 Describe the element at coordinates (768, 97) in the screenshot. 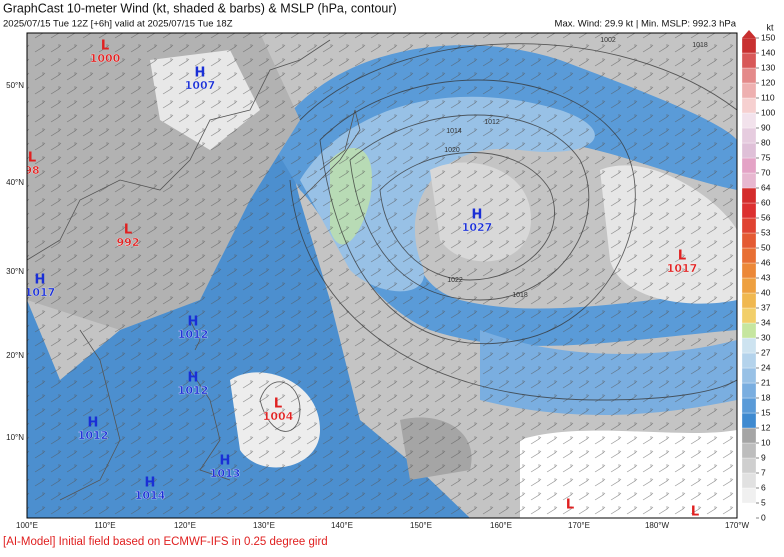

I see `colorbar-label: 110` at that location.